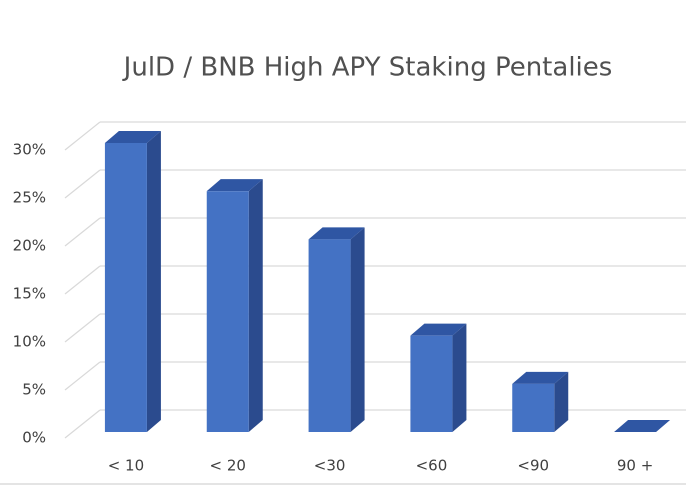 The height and width of the screenshot is (489, 686). Describe the element at coordinates (29, 246) in the screenshot. I see `y-tick-label: 20%` at that location.